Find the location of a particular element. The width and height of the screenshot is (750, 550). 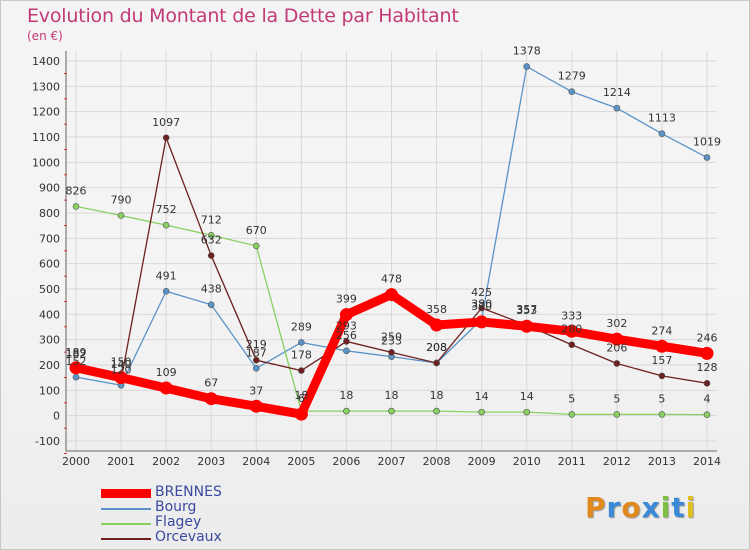

y-tick-label: 400 is located at coordinates (49, 314).